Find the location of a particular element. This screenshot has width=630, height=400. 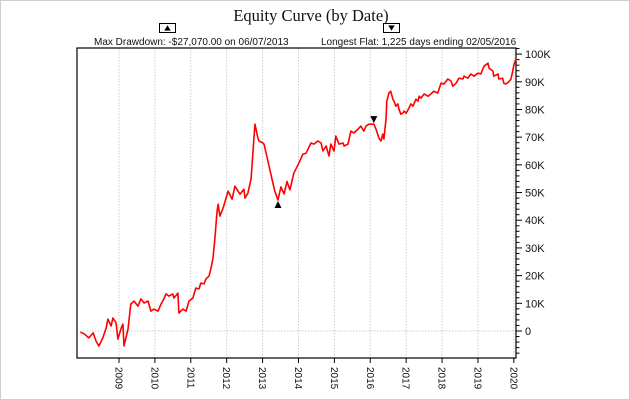

x-tick-label: 2019 is located at coordinates (476, 378).